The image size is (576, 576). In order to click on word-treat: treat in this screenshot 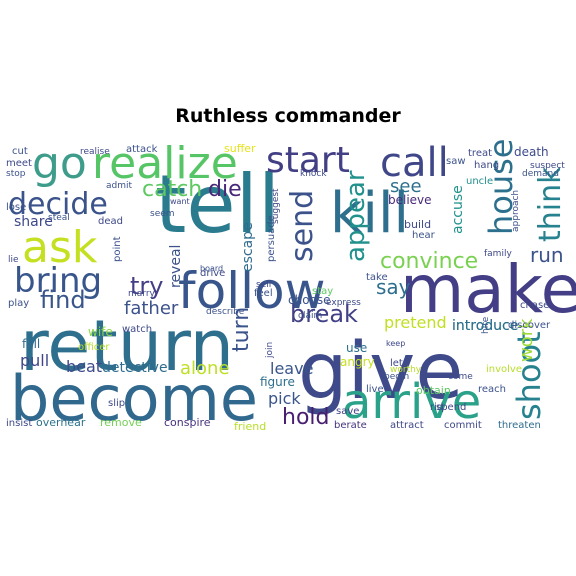, I will do `click(480, 153)`.